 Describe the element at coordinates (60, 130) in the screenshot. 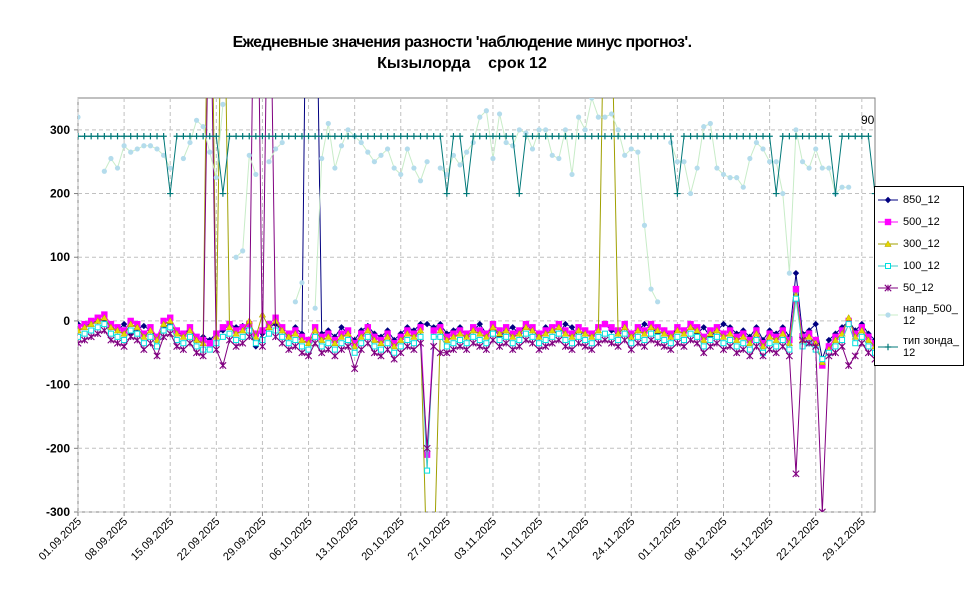

I see `y-tick-label: 300` at that location.